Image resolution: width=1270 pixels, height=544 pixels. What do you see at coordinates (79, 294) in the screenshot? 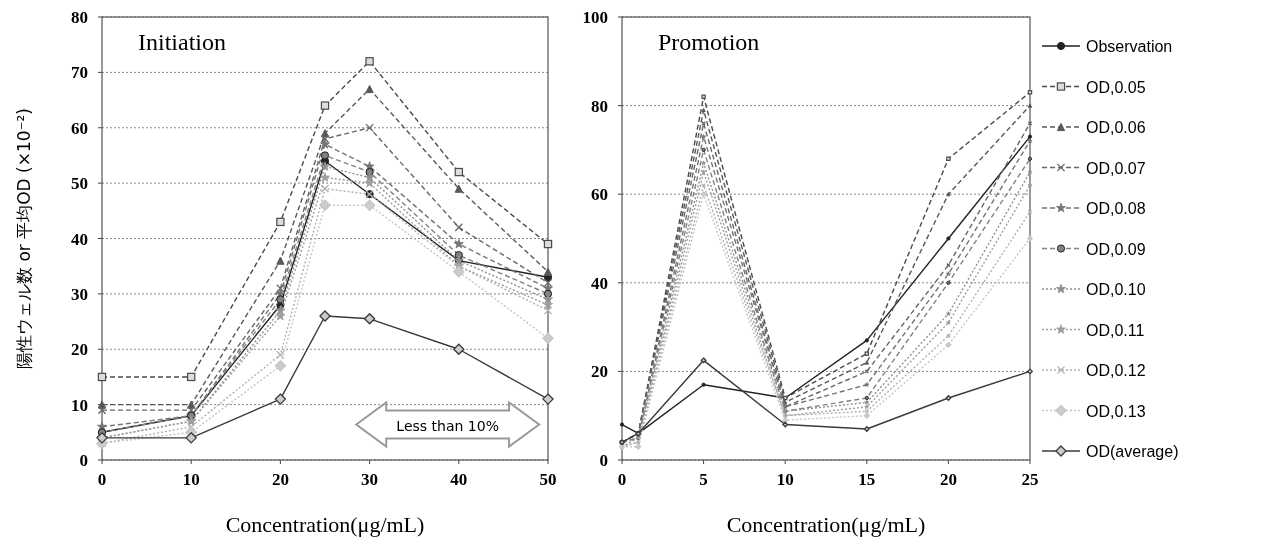
I see `y-tick-label: 30` at bounding box center [79, 294].